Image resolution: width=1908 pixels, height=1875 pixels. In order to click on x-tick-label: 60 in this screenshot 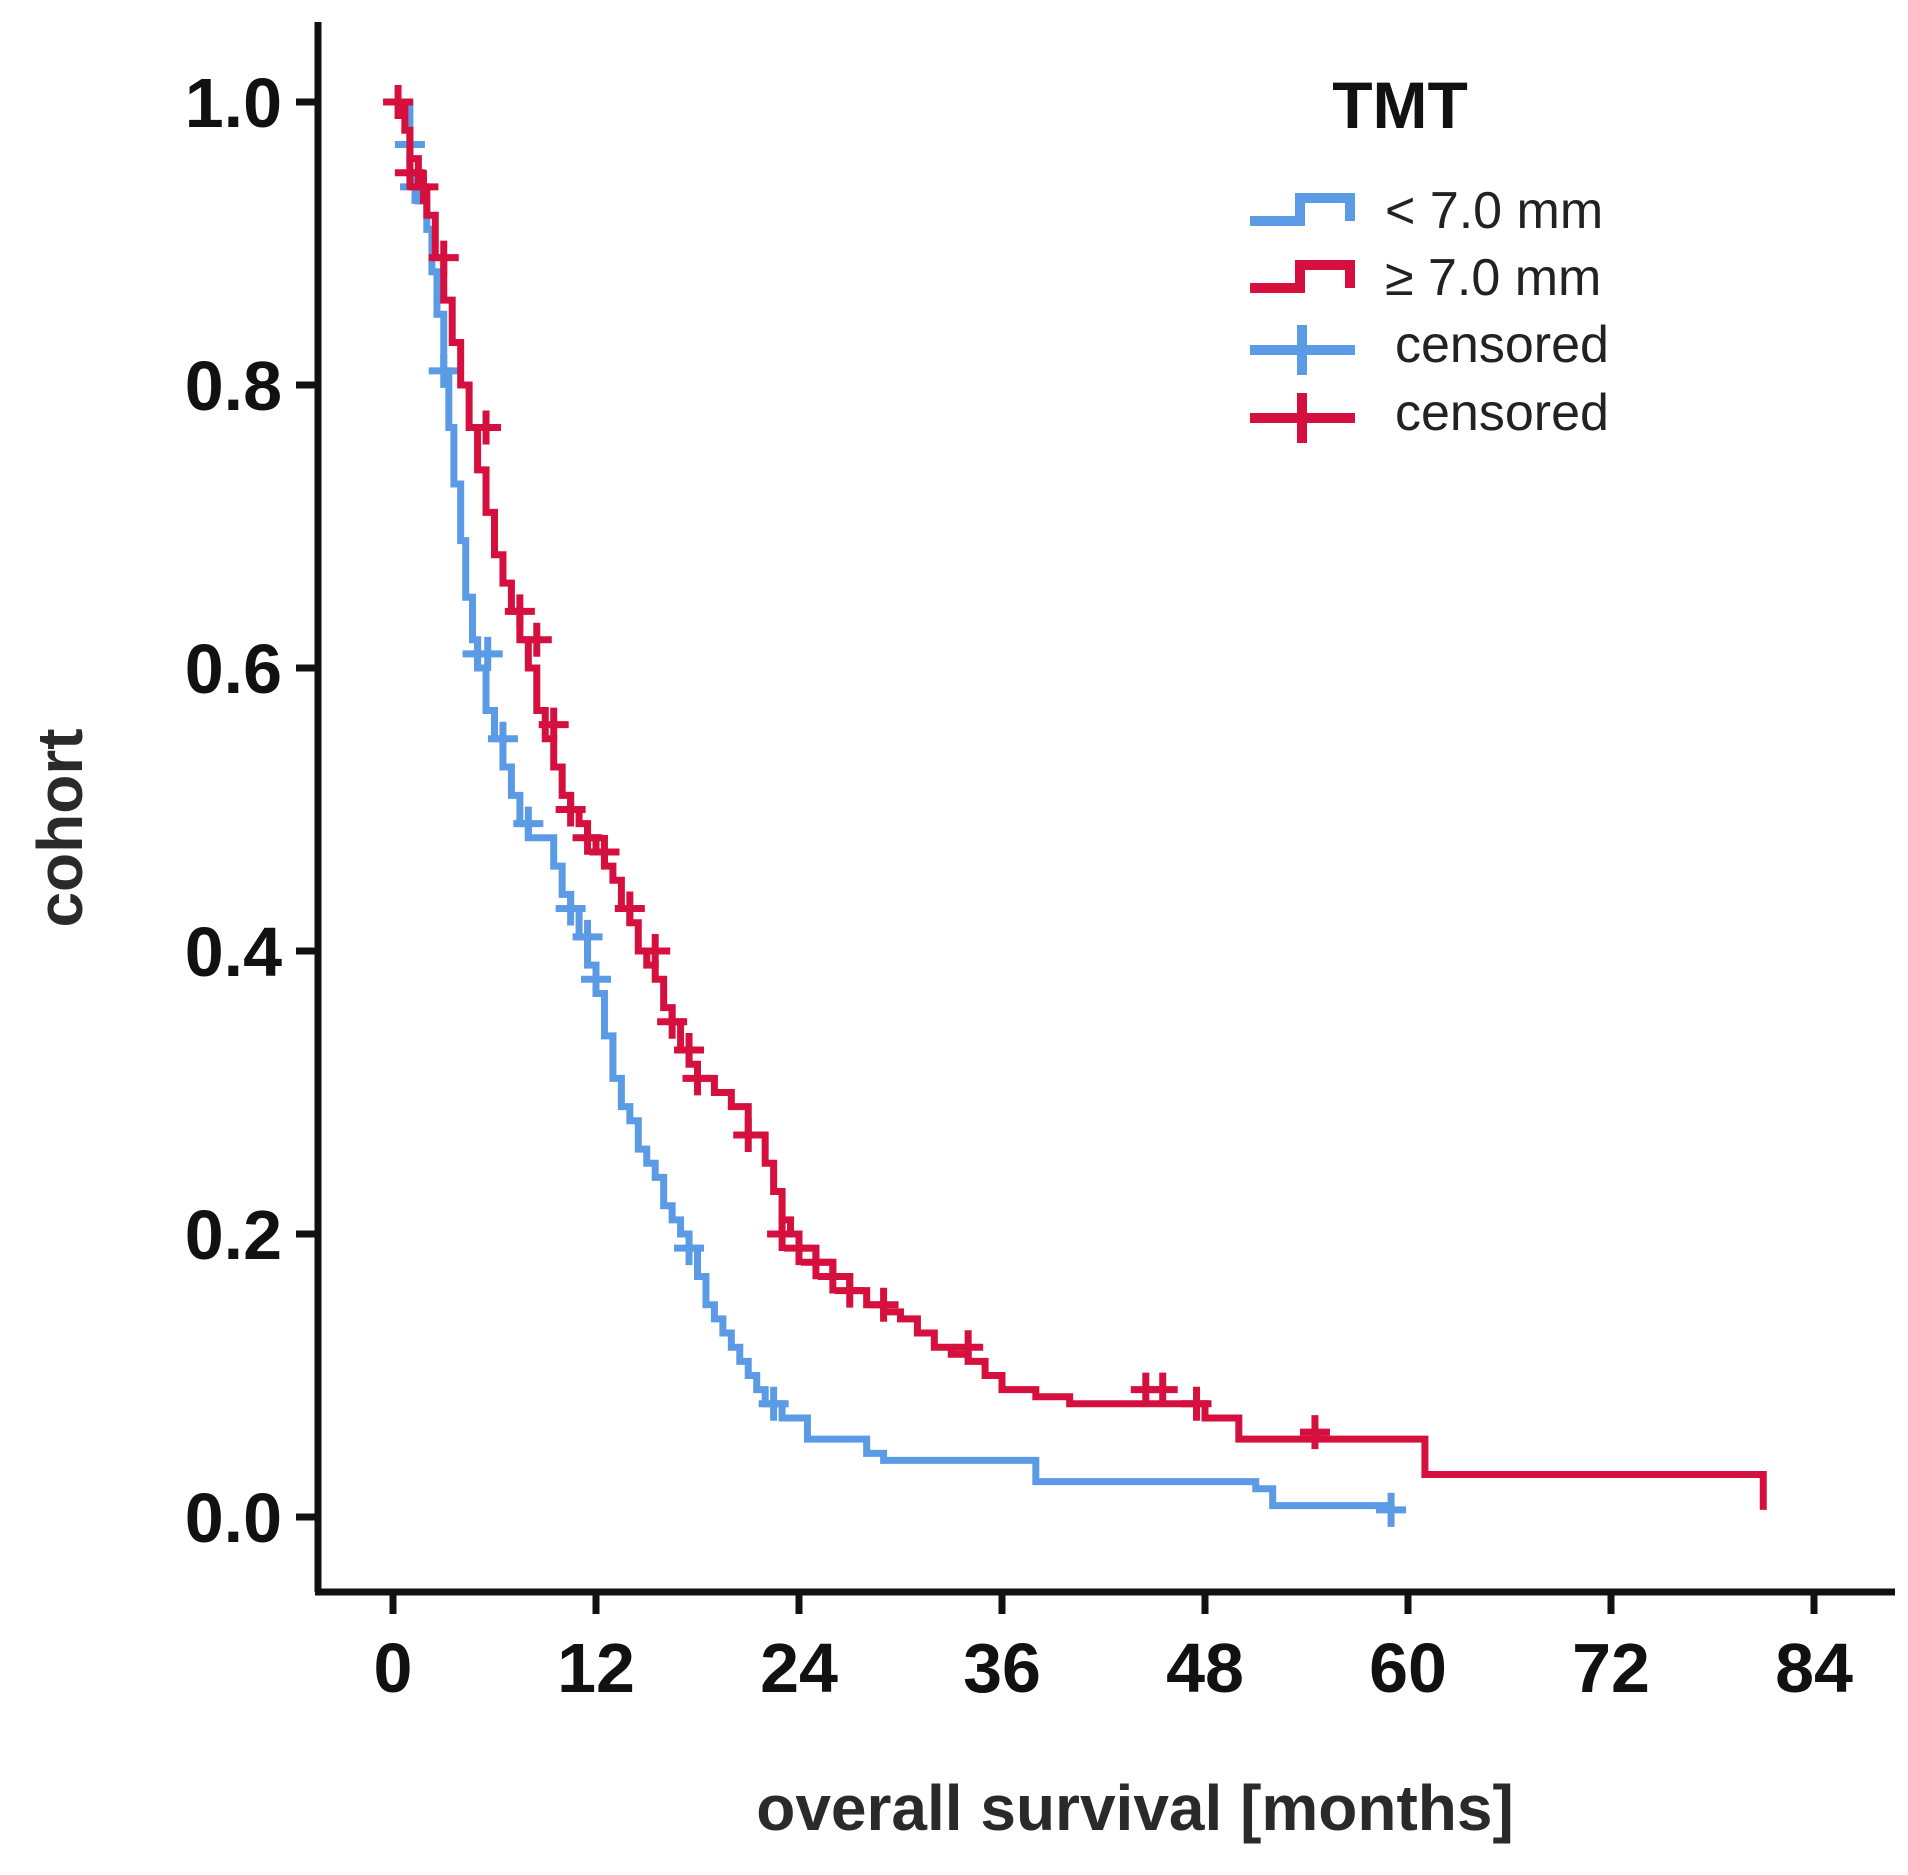, I will do `click(1408, 1668)`.